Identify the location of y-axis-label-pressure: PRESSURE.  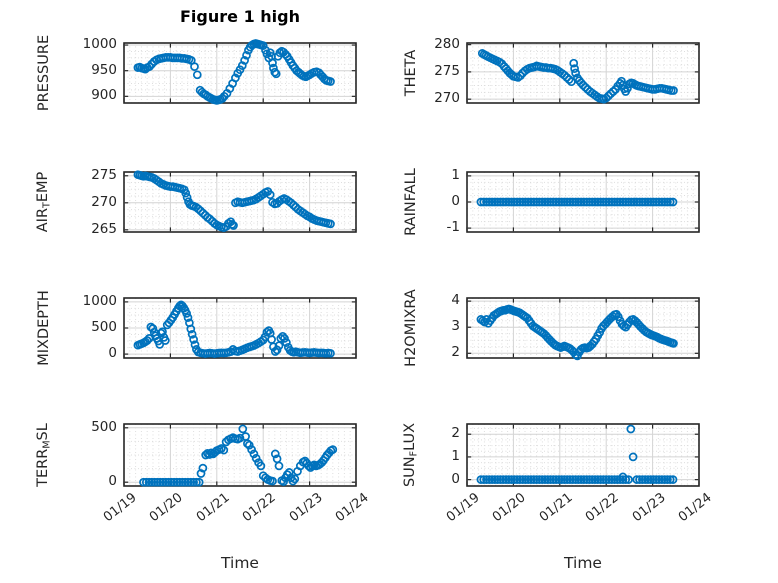
(43, 73).